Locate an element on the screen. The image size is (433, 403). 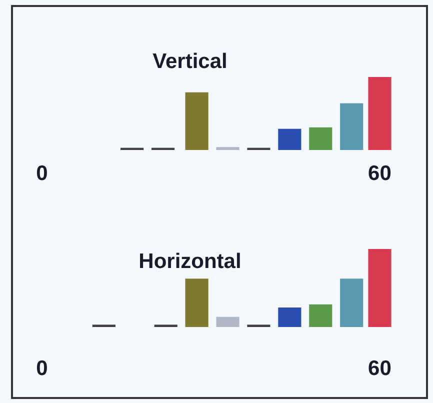
chart-title: Horizontal is located at coordinates (190, 261).